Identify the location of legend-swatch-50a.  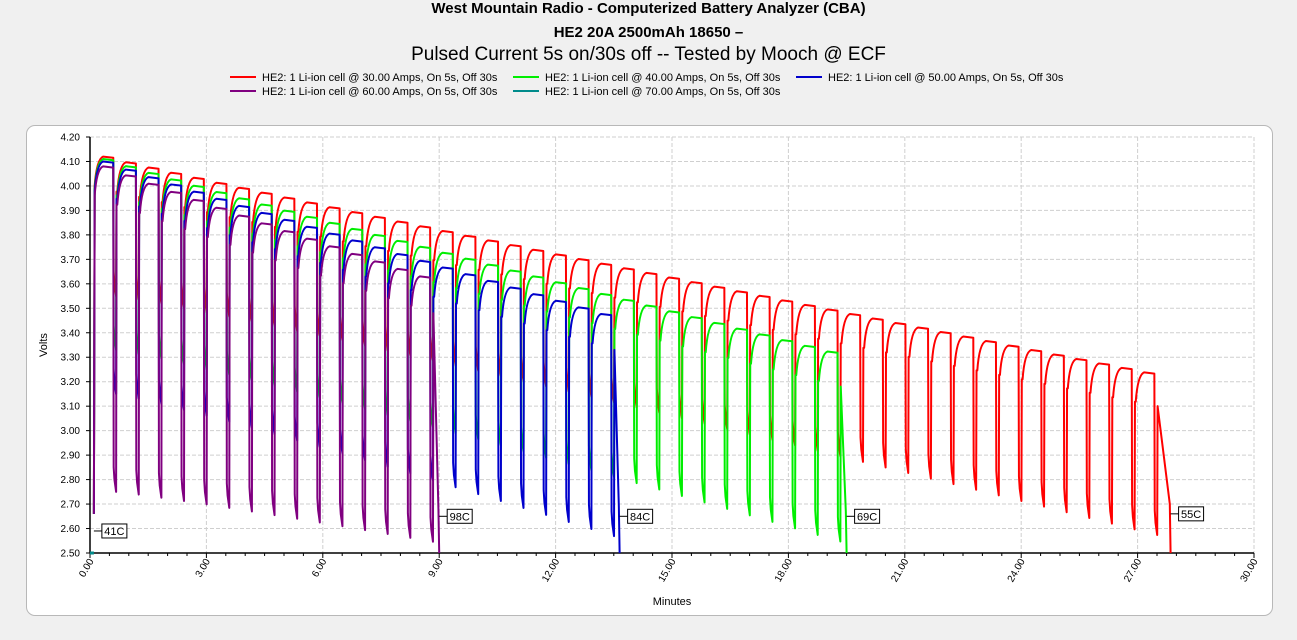
(809, 77).